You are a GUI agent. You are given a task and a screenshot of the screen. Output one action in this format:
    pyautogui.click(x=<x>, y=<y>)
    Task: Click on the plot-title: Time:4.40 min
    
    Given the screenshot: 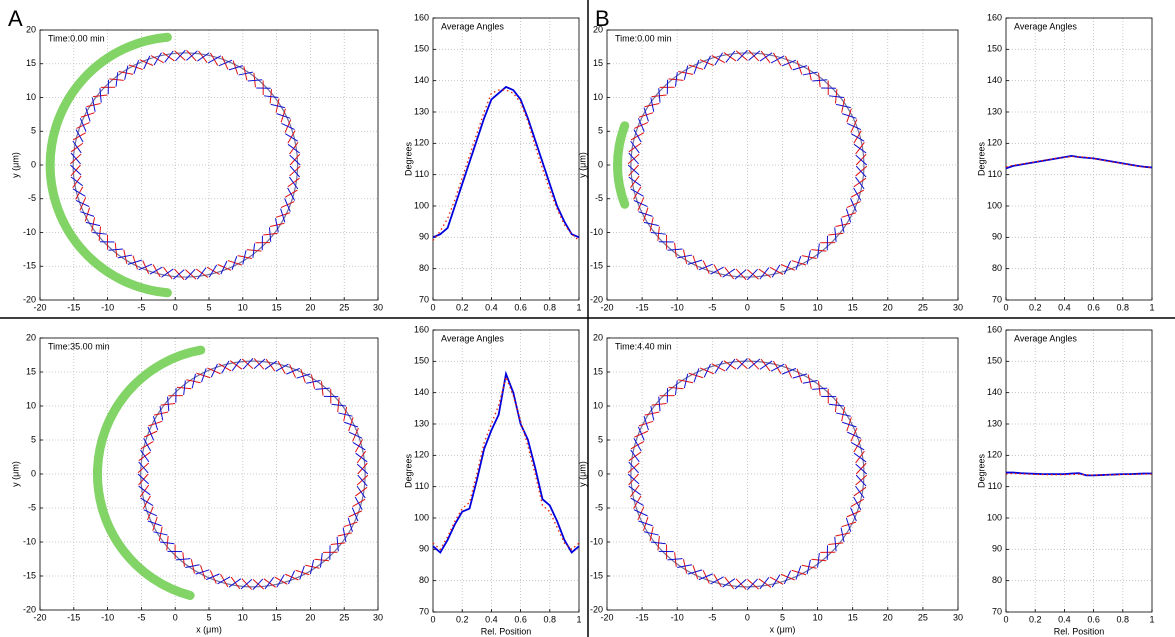 What is the action you would take?
    pyautogui.click(x=643, y=346)
    